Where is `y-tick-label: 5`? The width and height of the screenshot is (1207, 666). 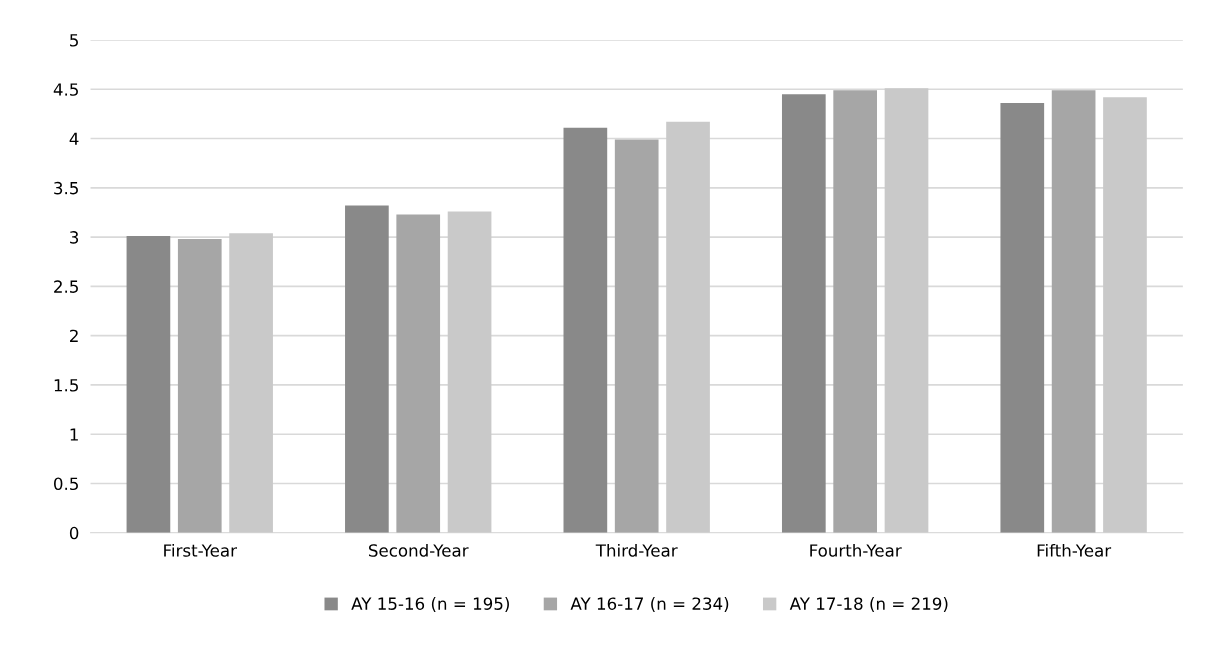
y-tick-label: 5 is located at coordinates (74, 40).